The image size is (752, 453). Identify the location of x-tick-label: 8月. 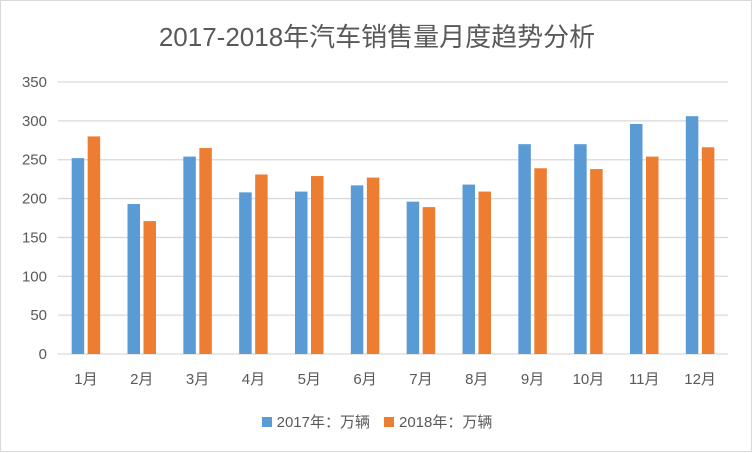
(476, 379).